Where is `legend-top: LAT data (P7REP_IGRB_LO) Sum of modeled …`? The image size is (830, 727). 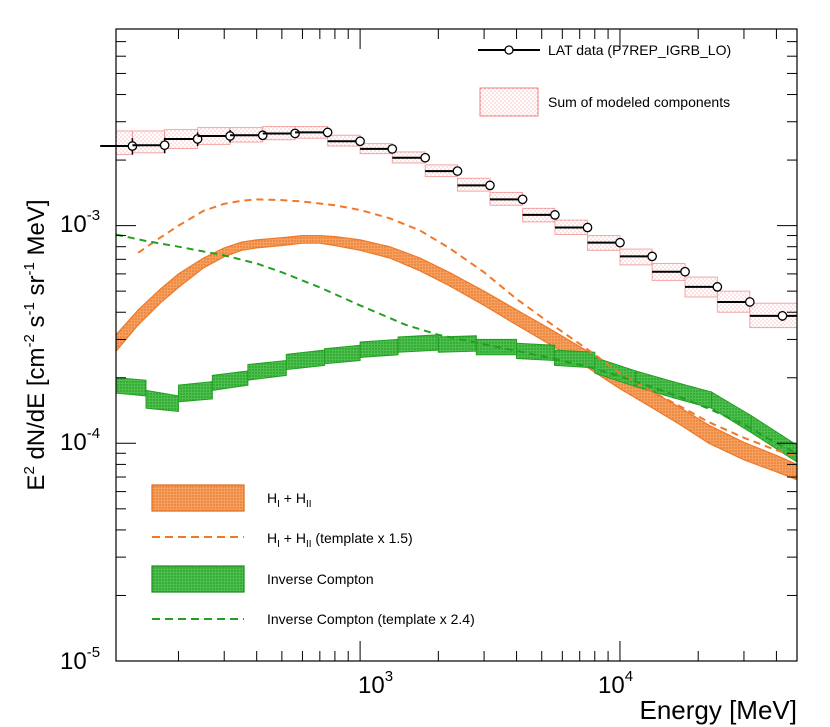
legend-top: LAT data (P7REP_IGRB_LO) Sum of modeled … is located at coordinates (604, 79).